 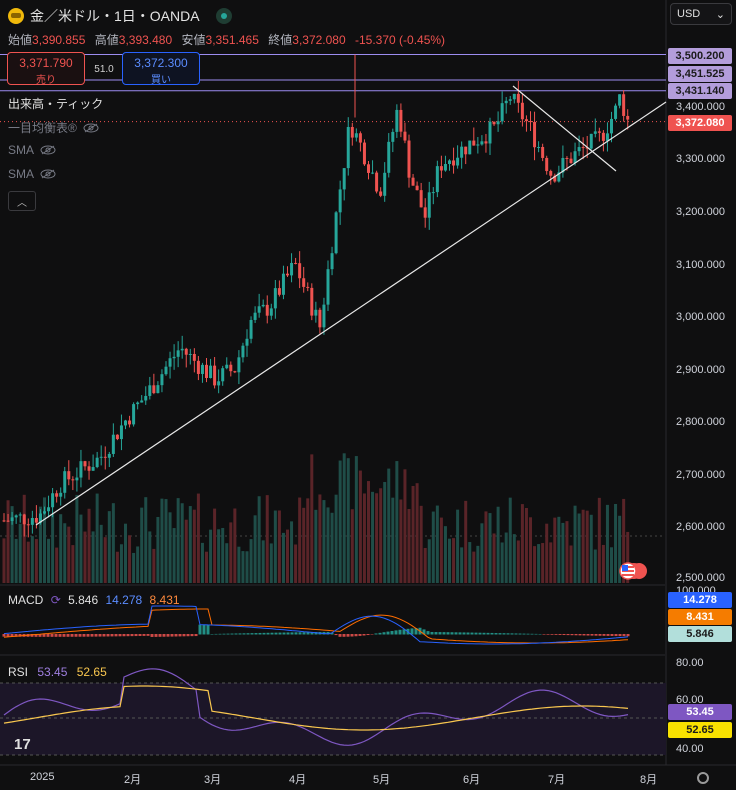 What do you see at coordinates (700, 634) in the screenshot?
I see `macd-value-tag: 5.846` at bounding box center [700, 634].